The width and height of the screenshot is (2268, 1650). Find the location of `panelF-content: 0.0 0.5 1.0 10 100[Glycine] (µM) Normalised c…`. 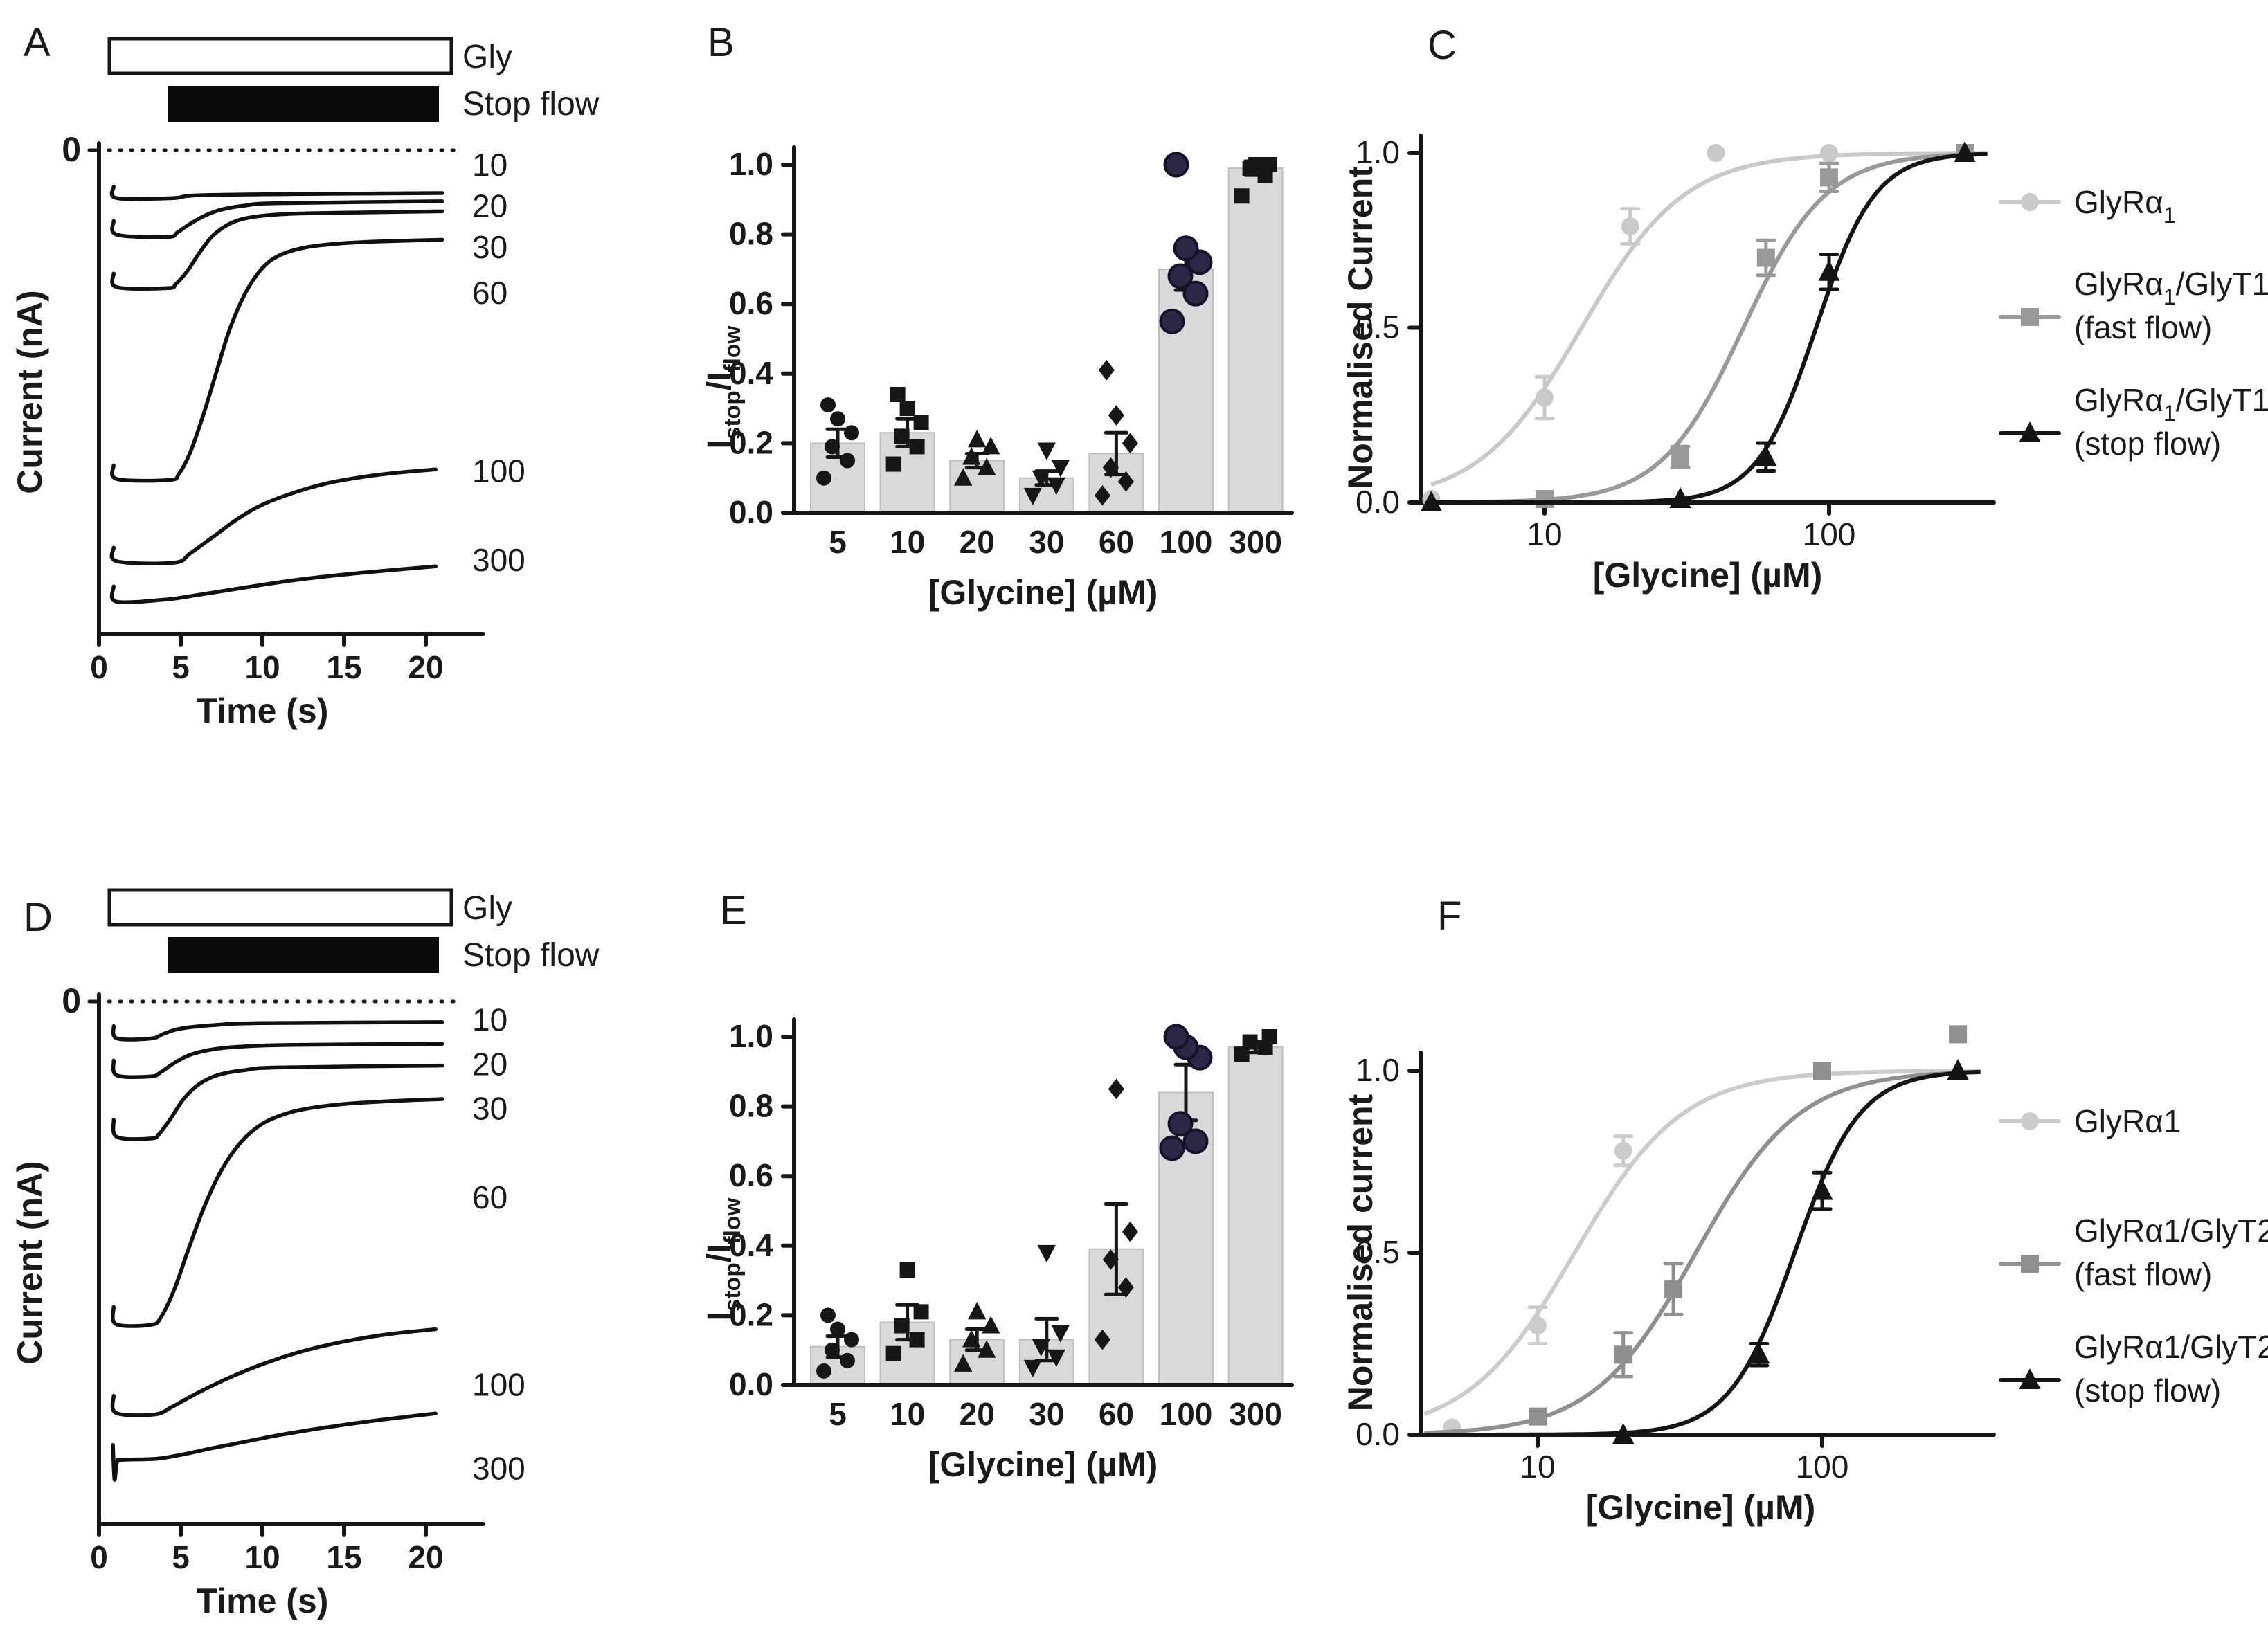

panelF-content: 0.0 0.5 1.0 10 100[Glycine] (µM) Normalised c… is located at coordinates (1804, 1276).